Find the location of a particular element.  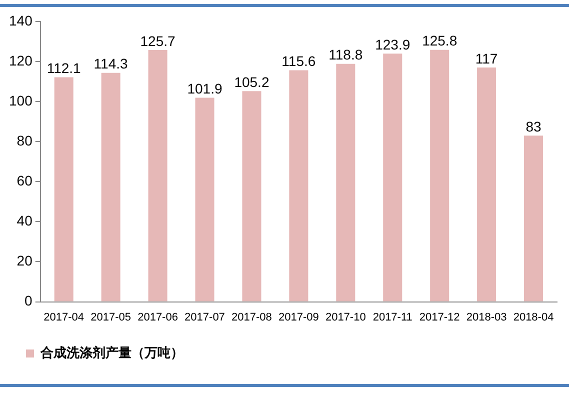

data-label: 114.3 is located at coordinates (111, 64).